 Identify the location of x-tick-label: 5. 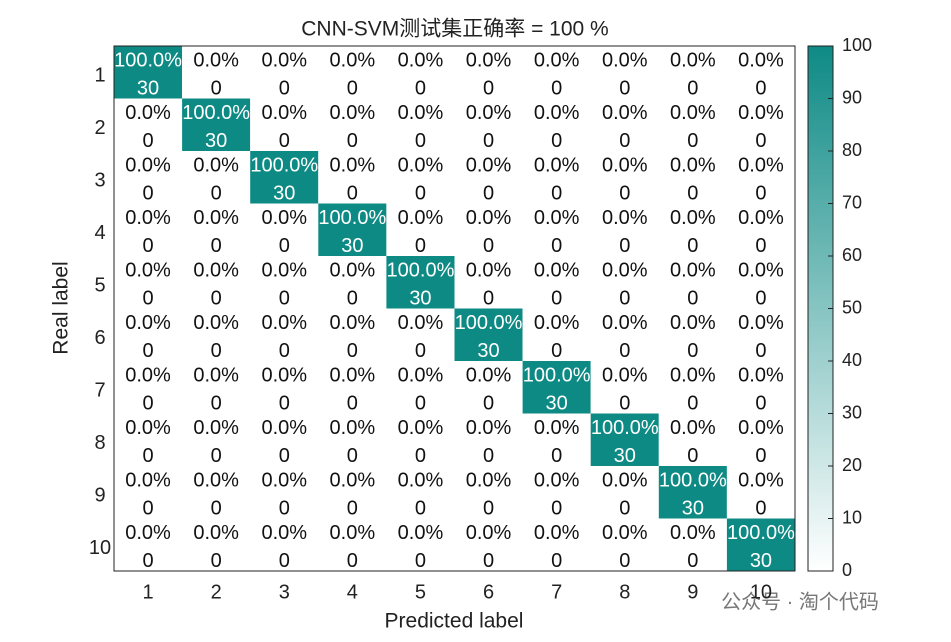
(420, 592).